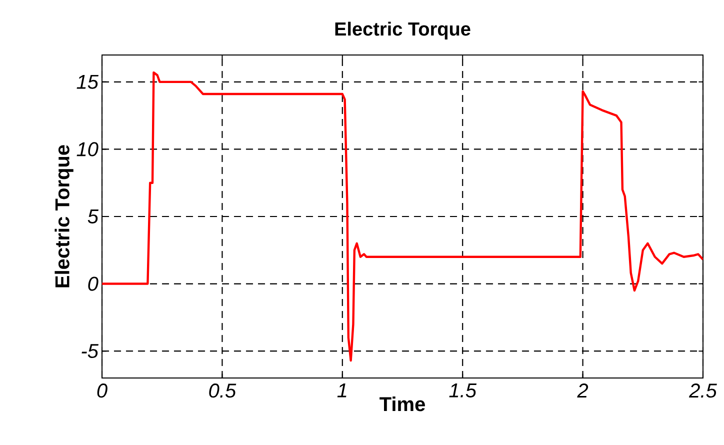 This screenshot has height=445, width=724. Describe the element at coordinates (93, 283) in the screenshot. I see `y-tick-label: 0` at that location.